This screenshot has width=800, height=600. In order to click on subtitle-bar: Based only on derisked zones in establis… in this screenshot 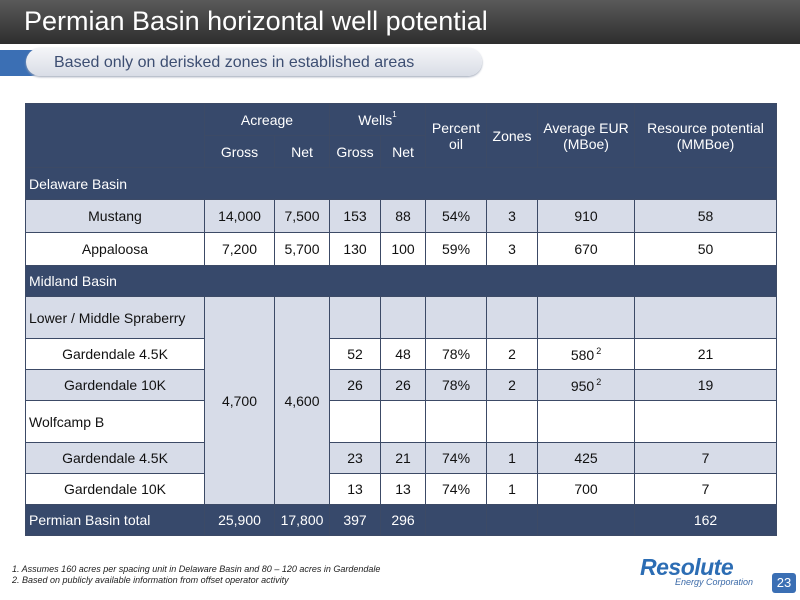, I will do `click(400, 64)`.